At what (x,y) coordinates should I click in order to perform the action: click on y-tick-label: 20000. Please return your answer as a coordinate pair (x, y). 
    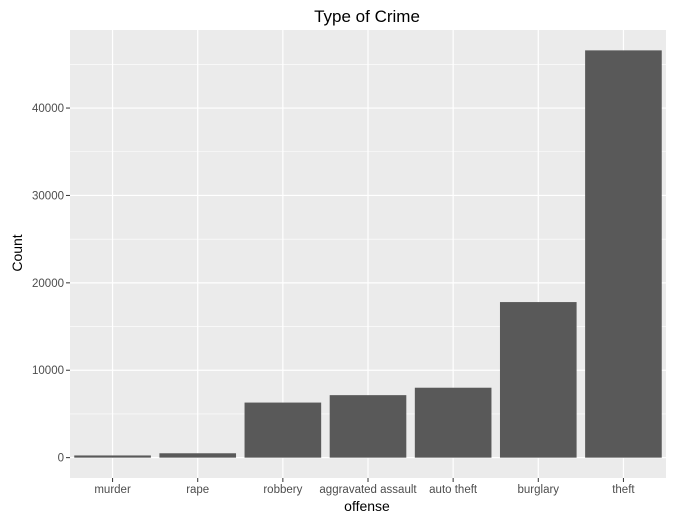
    Looking at the image, I should click on (48, 284).